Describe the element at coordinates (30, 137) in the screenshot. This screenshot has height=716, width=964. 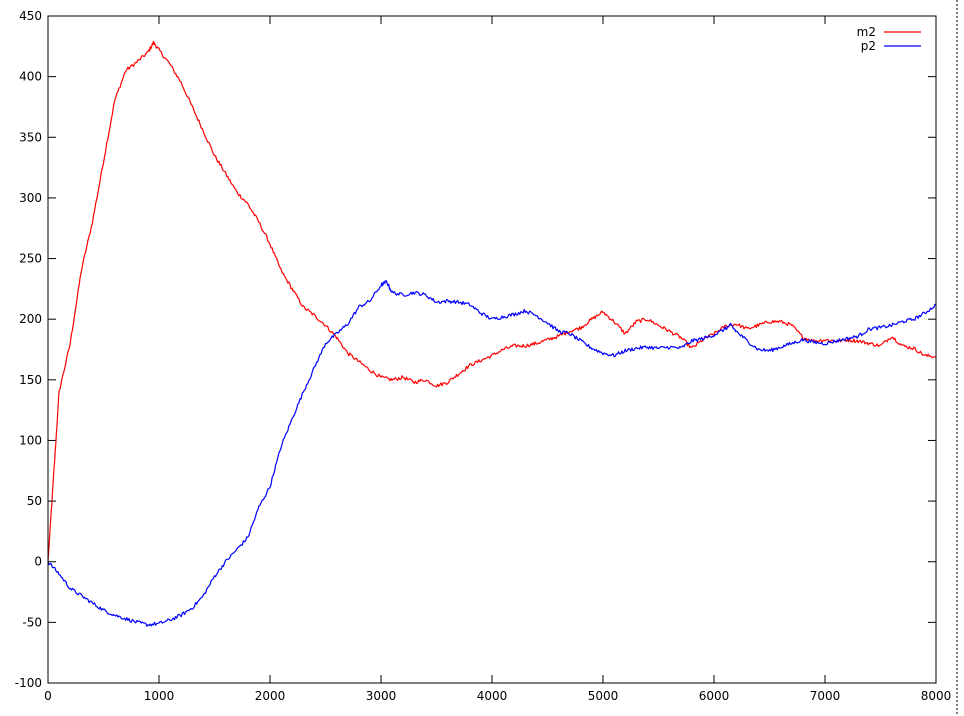
I see `y-tick-label: 350` at that location.